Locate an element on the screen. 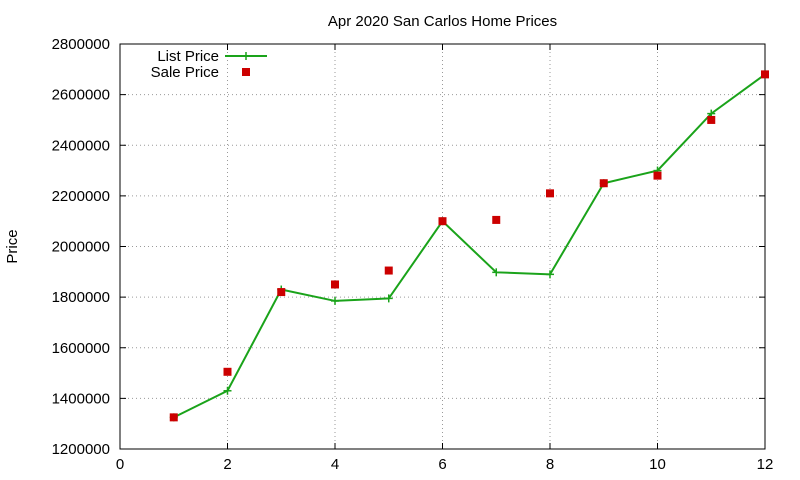 The width and height of the screenshot is (800, 480). x-tick-label: 6 is located at coordinates (442, 464).